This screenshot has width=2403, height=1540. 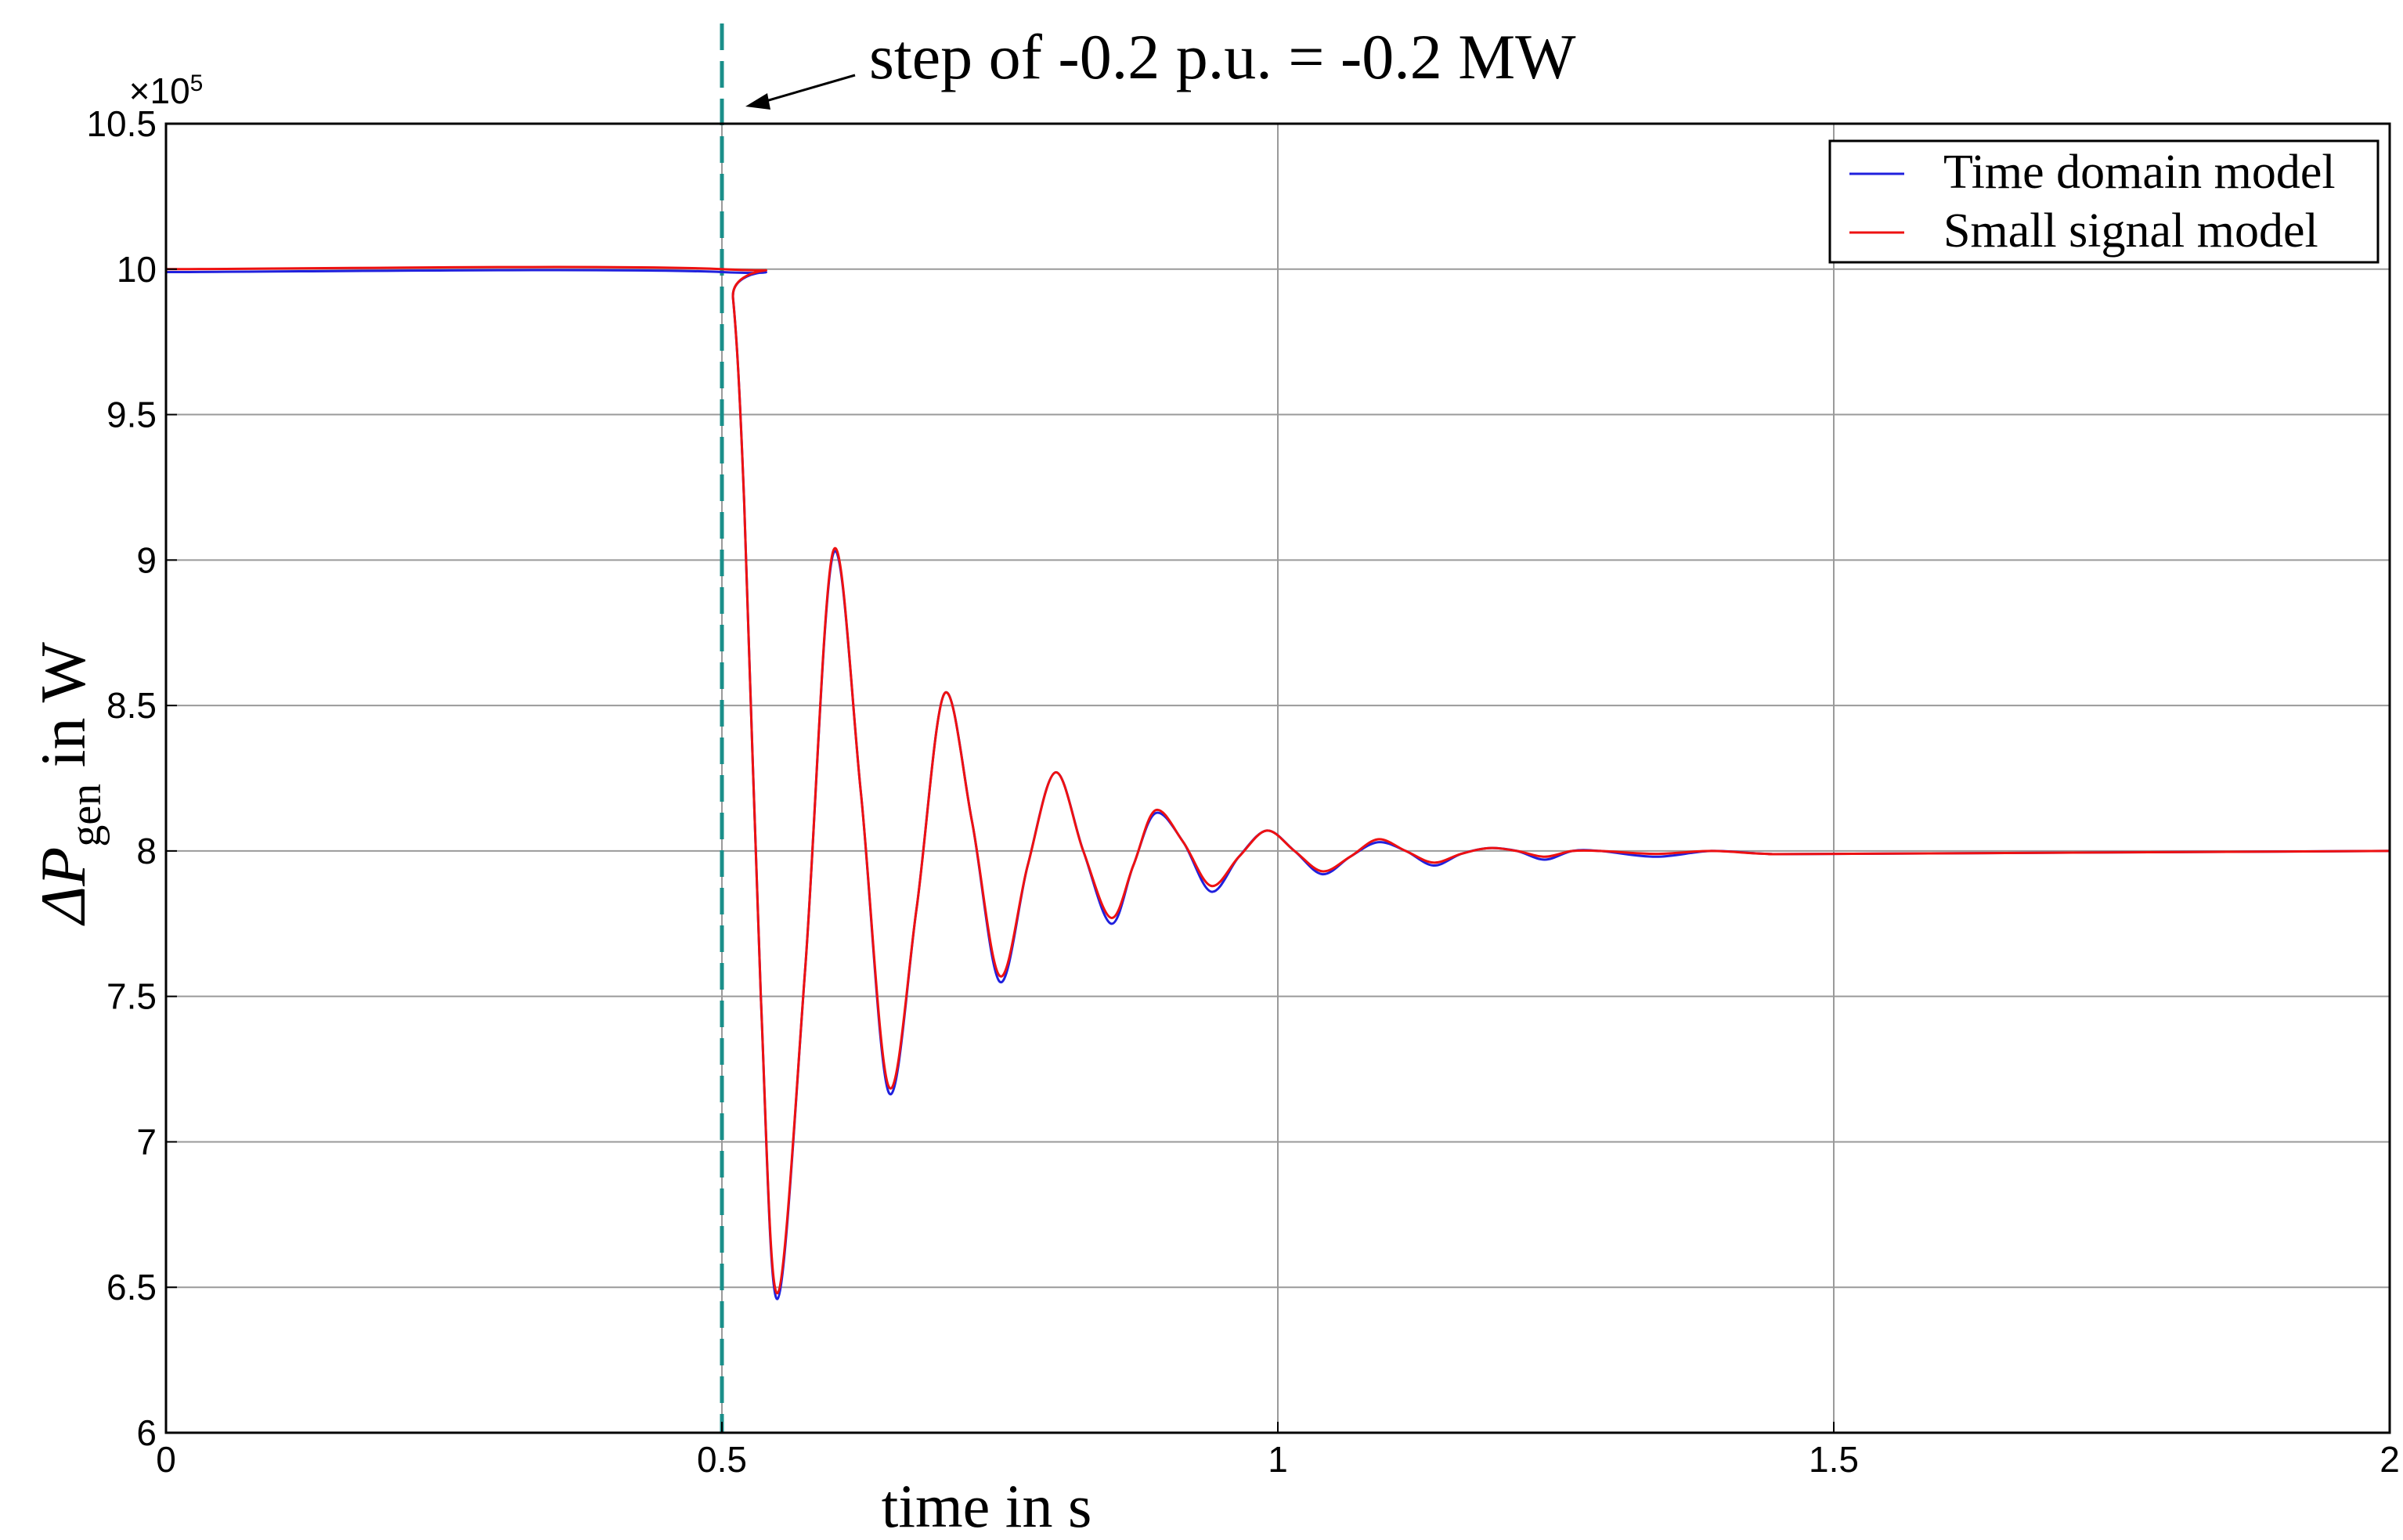 I want to click on y-tick-label: 10.5, so click(x=121, y=124).